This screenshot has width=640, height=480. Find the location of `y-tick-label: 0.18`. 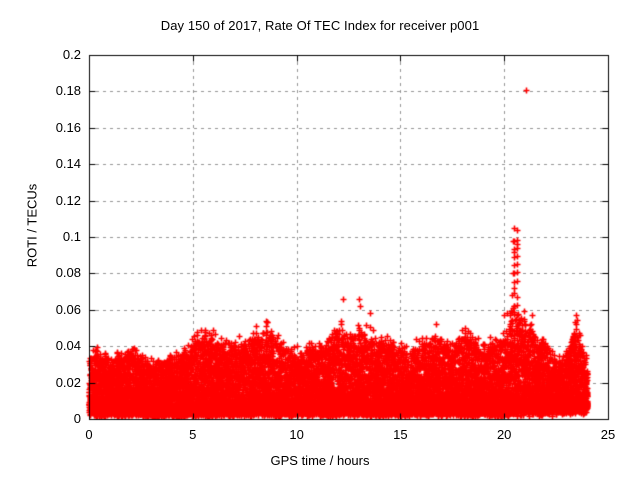

y-tick-label: 0.18 is located at coordinates (68, 91).